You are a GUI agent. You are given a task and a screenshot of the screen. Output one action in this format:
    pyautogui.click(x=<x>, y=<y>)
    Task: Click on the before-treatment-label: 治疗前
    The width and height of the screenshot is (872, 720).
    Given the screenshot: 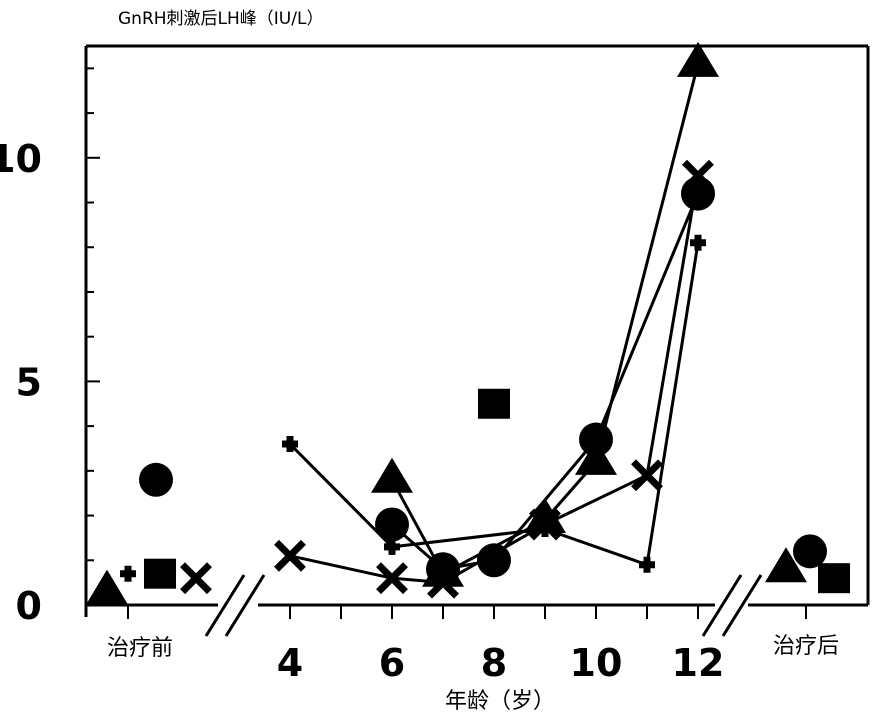 What is the action you would take?
    pyautogui.click(x=140, y=648)
    